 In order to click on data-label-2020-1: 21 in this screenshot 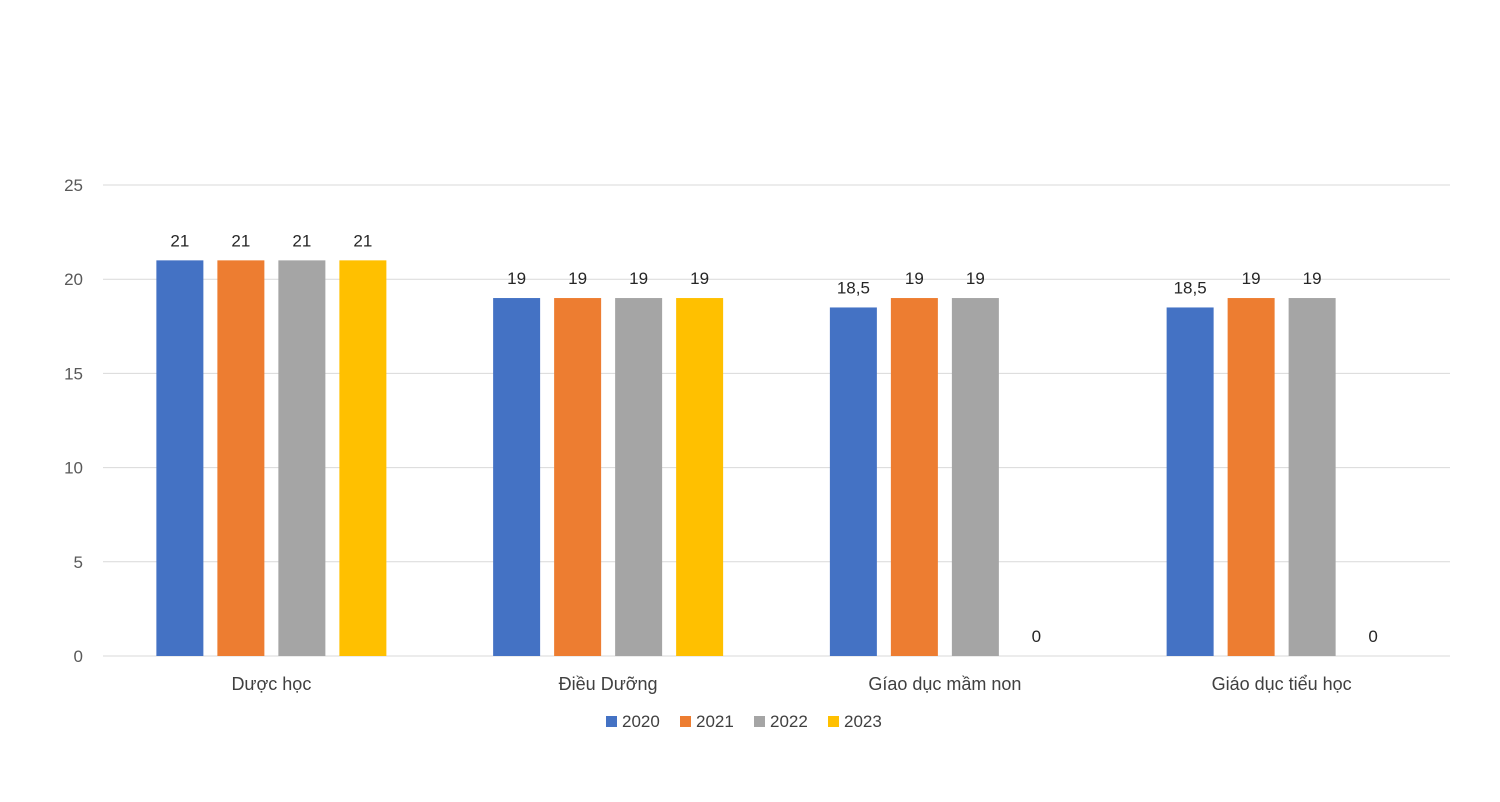, I will do `click(179, 240)`.